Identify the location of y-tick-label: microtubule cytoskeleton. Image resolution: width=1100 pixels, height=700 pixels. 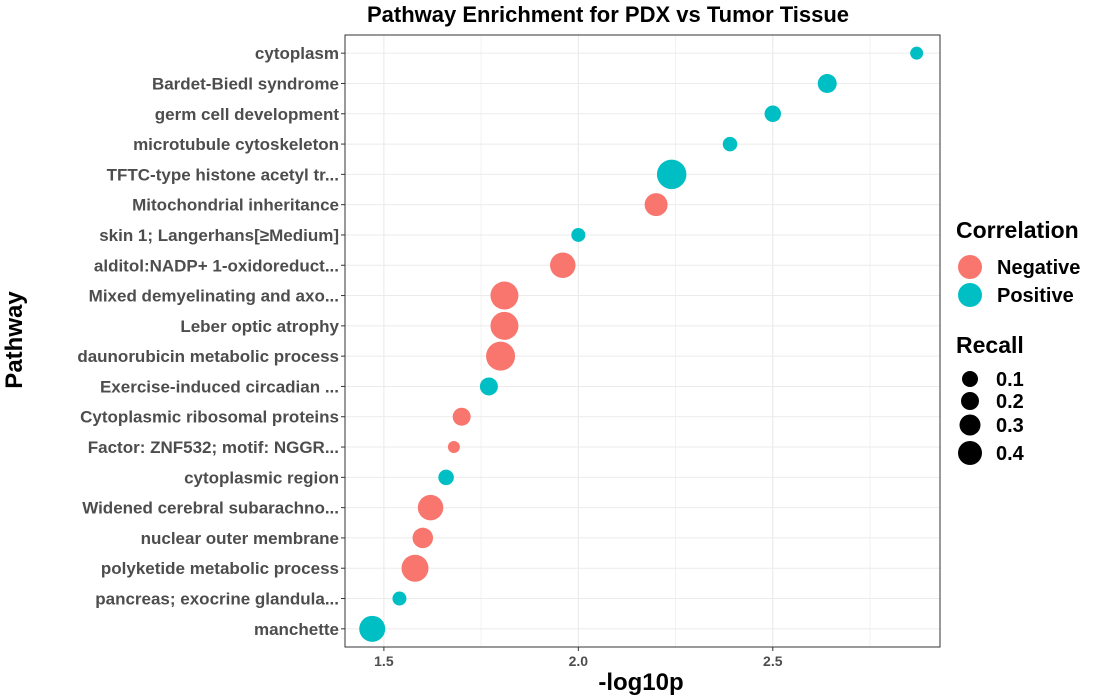
(236, 144).